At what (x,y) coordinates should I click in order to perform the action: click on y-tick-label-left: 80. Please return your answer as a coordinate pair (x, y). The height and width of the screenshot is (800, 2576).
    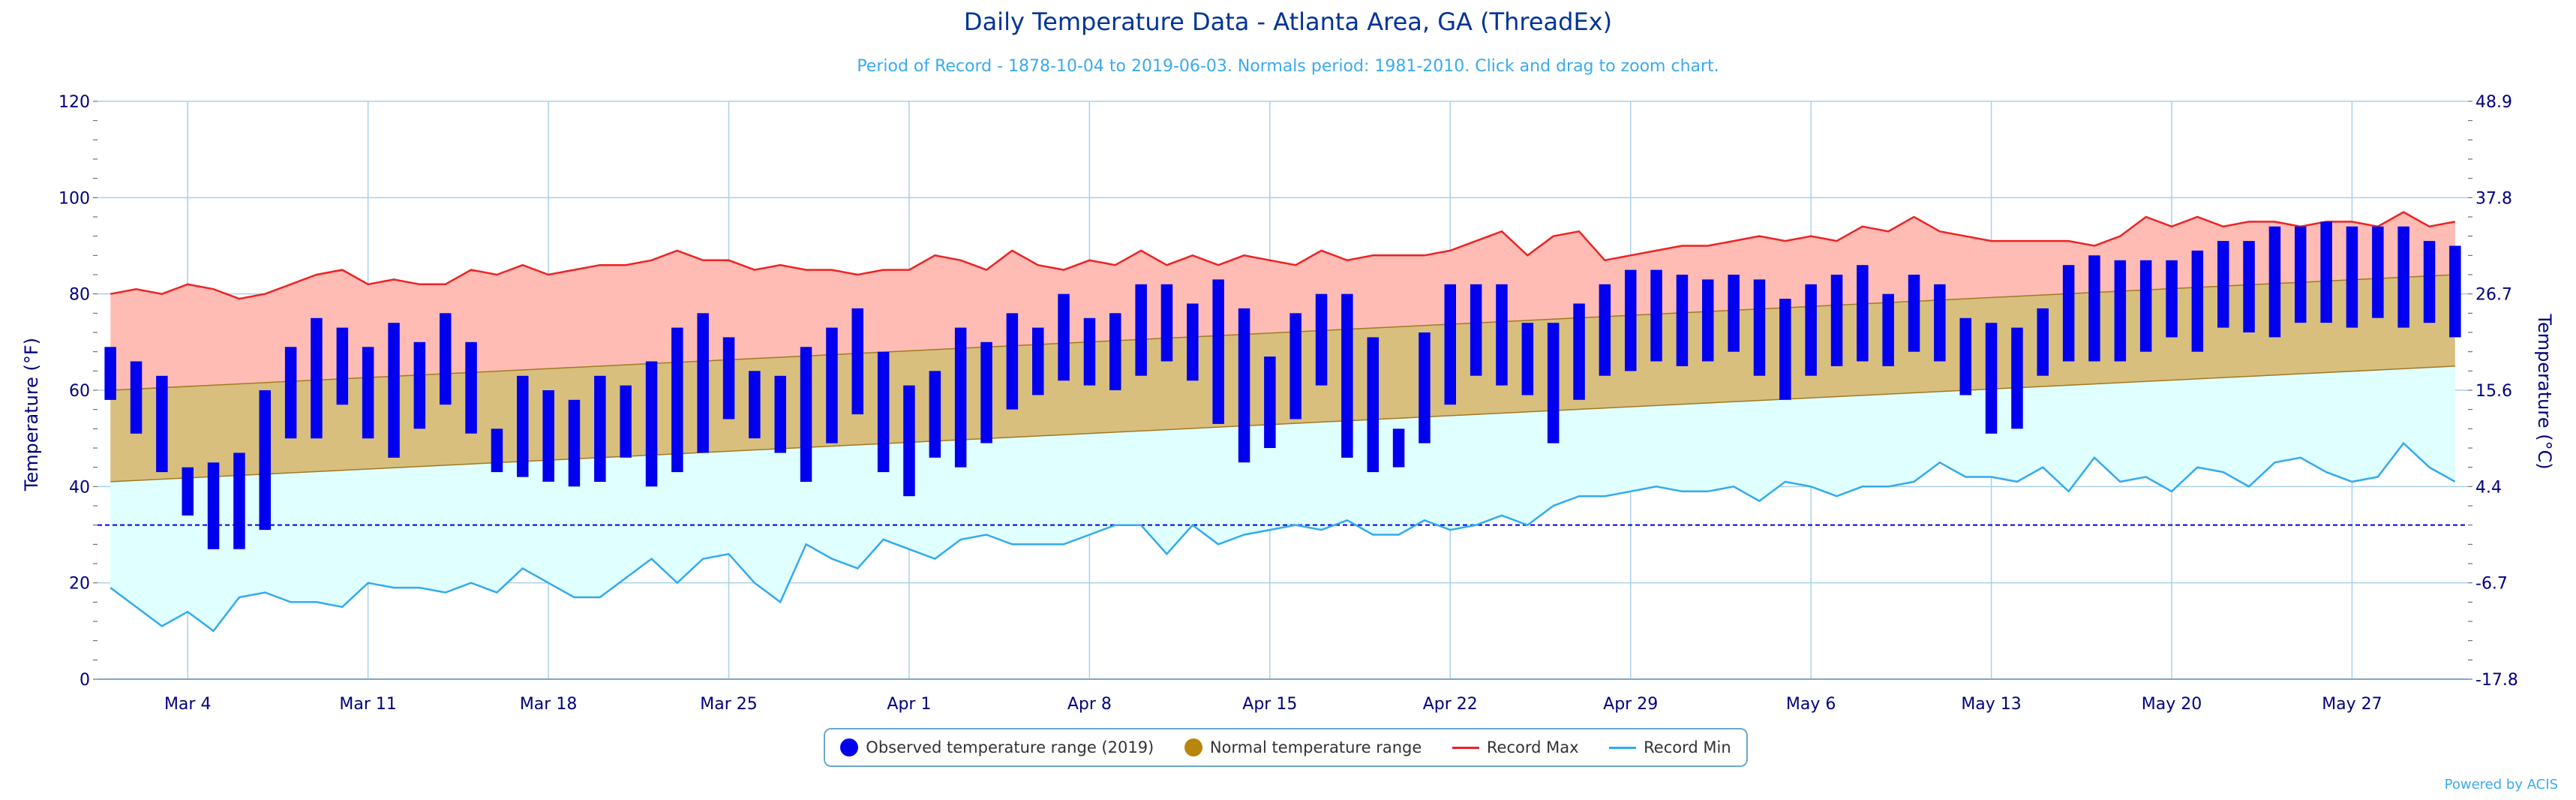
    Looking at the image, I should click on (79, 295).